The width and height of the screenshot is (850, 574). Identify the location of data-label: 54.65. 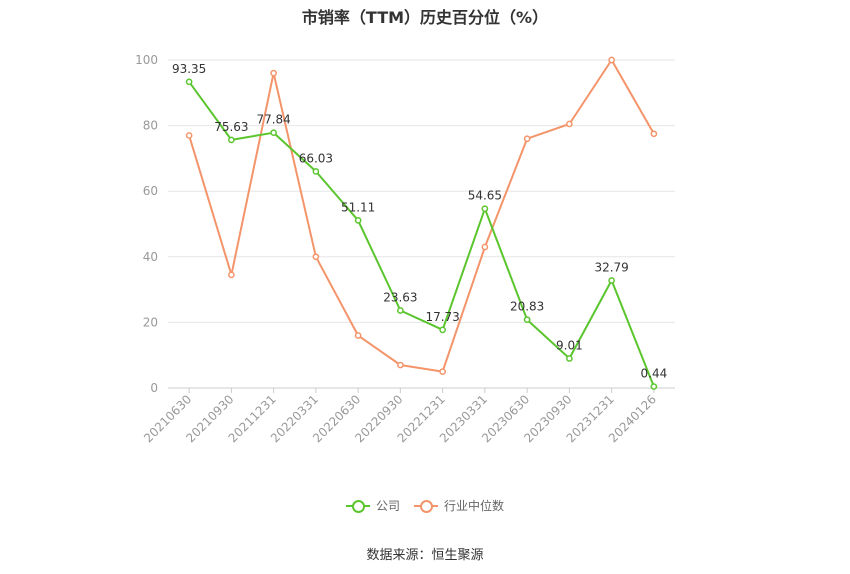
(485, 196).